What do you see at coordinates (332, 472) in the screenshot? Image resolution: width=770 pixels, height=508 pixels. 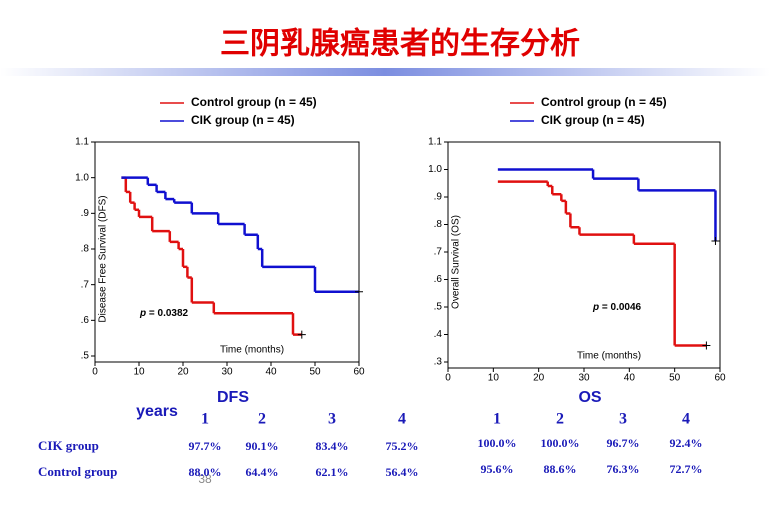 I see `table-cell: 62.1%` at bounding box center [332, 472].